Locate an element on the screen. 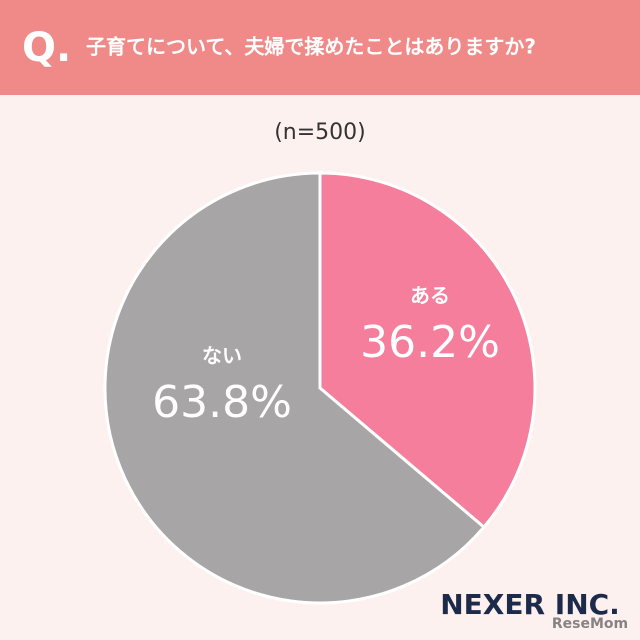  watermark: ReseMom is located at coordinates (590, 624).